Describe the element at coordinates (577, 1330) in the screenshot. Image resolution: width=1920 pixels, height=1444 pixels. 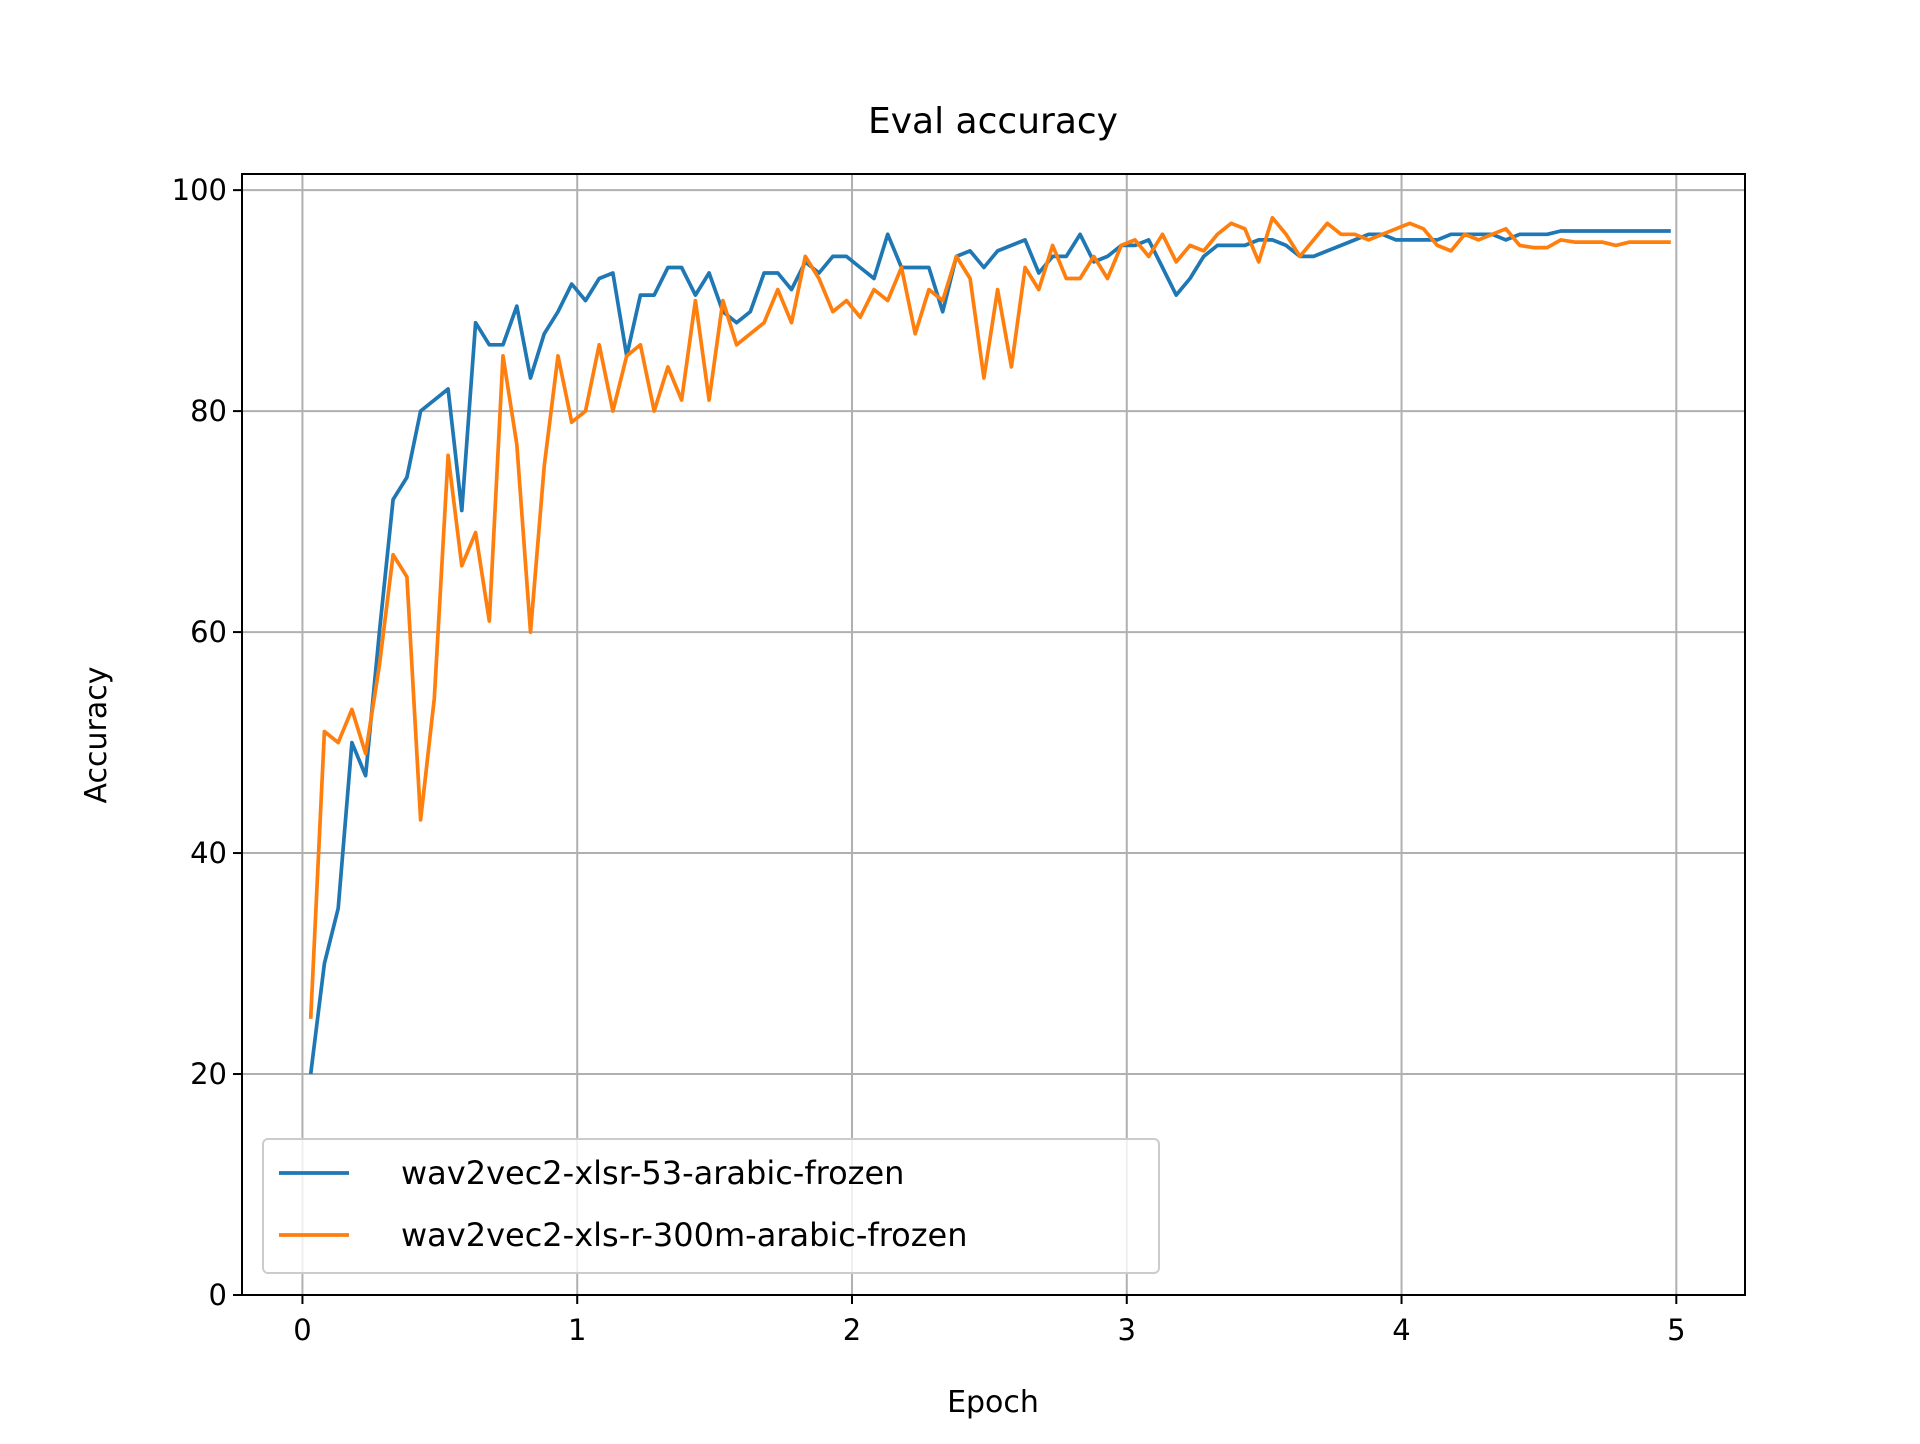
I see `x-tick-label: 1` at that location.